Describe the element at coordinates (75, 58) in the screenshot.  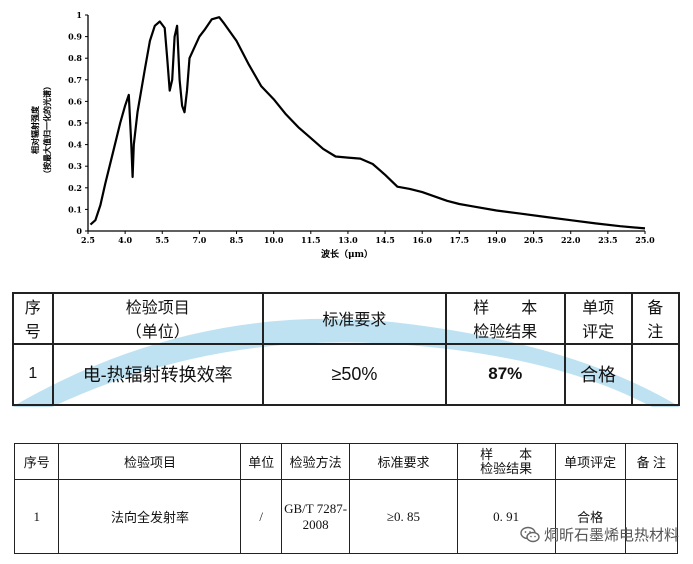
I see `y-tick-label: 0.8` at that location.